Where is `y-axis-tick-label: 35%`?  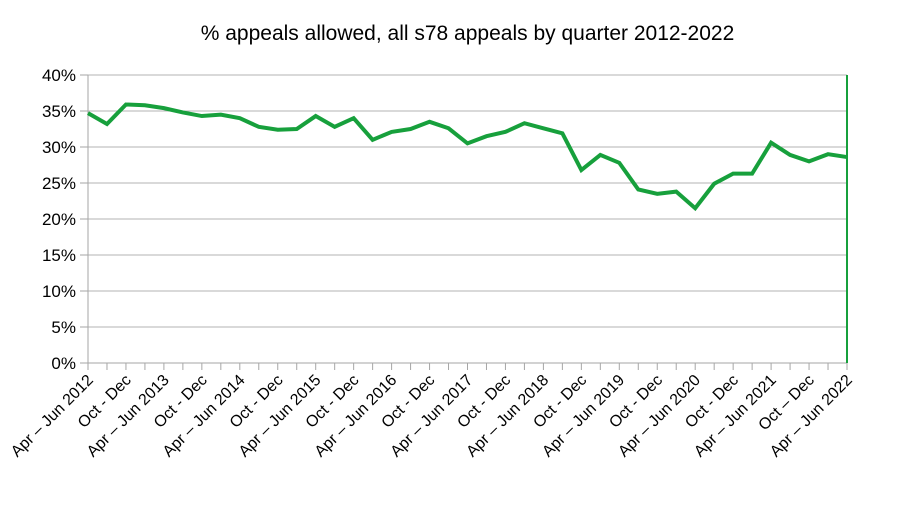
y-axis-tick-label: 35% is located at coordinates (59, 111).